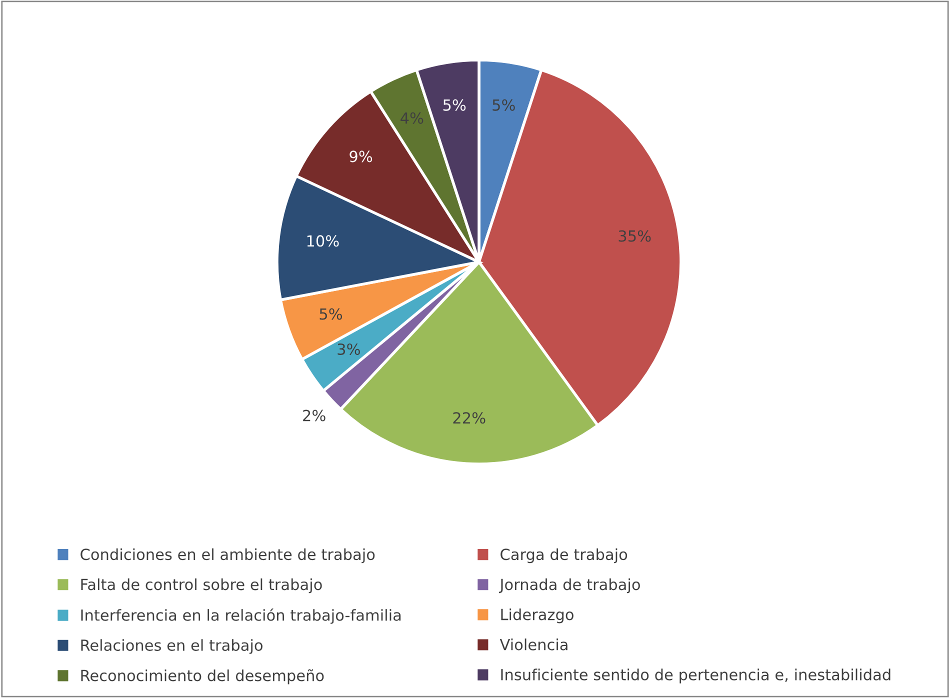 The height and width of the screenshot is (698, 950). Describe the element at coordinates (241, 616) in the screenshot. I see `legend-label: Interferencia en la relación trabajo-familia` at that location.